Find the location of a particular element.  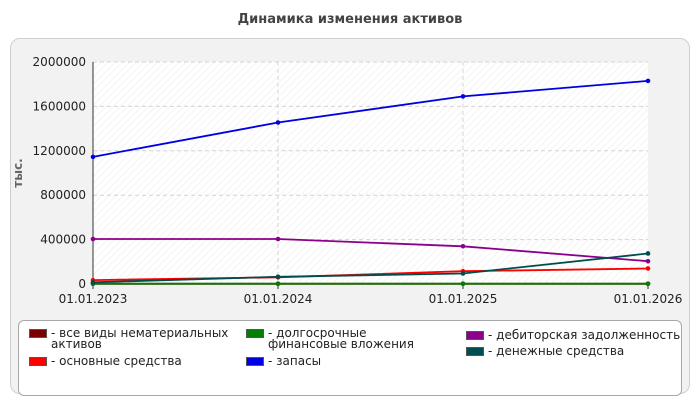

legend-label: - дебиторская задолженность is located at coordinates (584, 335).